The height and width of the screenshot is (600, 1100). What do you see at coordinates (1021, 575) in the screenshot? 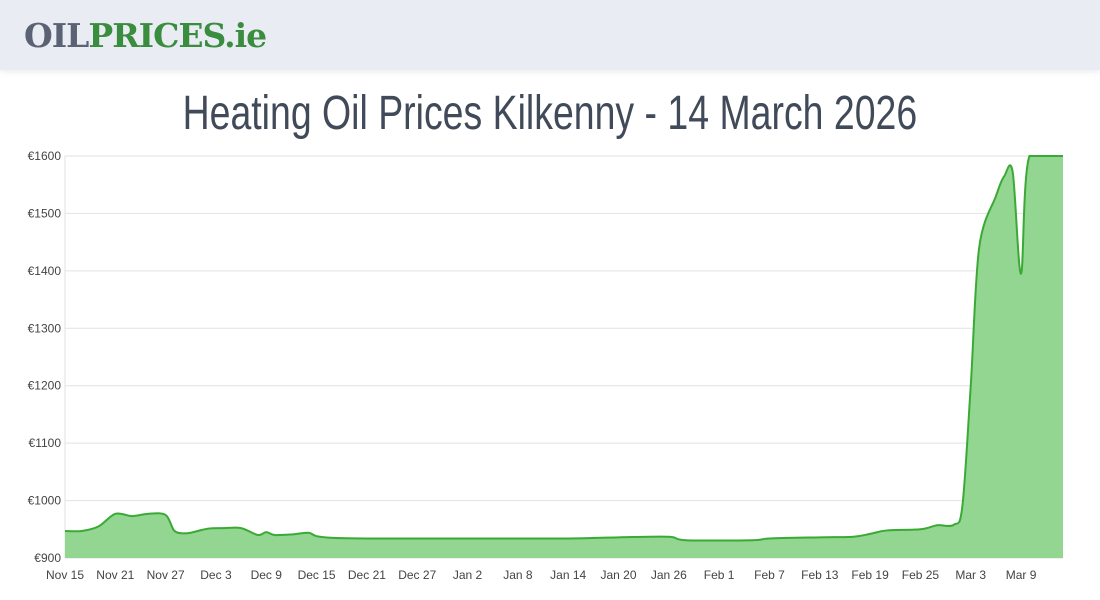
I see `x-tick-label: Mar 9` at bounding box center [1021, 575].